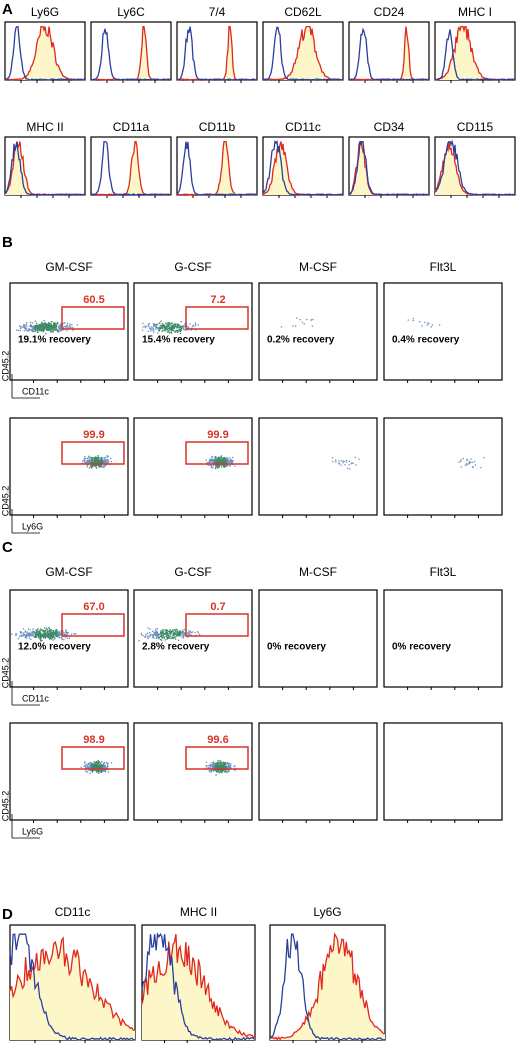 The image size is (520, 1050). What do you see at coordinates (217, 625) in the screenshot?
I see `gate` at bounding box center [217, 625].